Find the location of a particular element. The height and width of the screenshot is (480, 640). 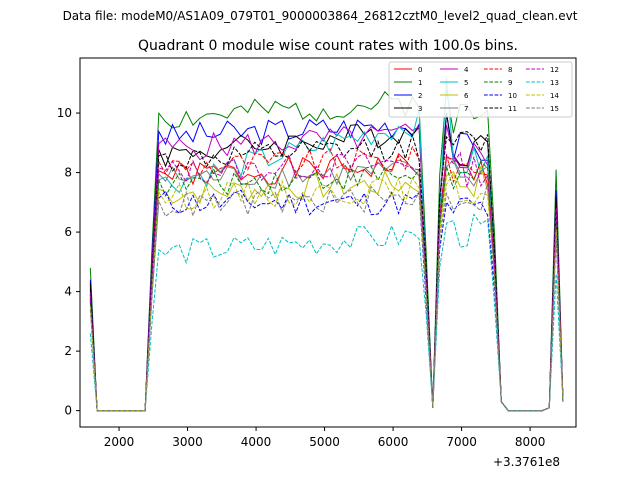

y-tick-label: 6 is located at coordinates (68, 232).